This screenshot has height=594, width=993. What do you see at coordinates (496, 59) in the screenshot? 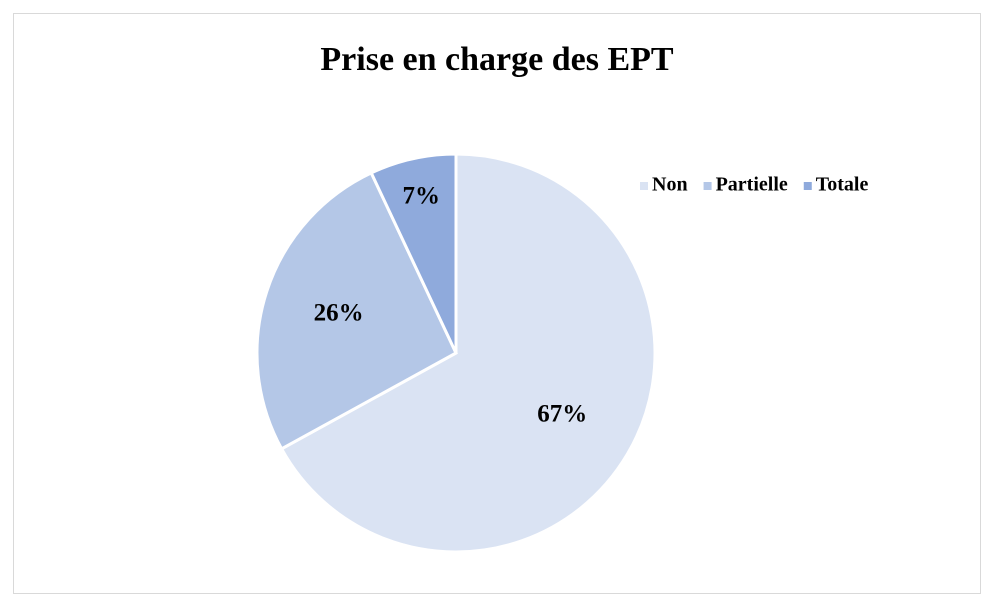
I see `chart-title: Prise en charge des EPT` at bounding box center [496, 59].